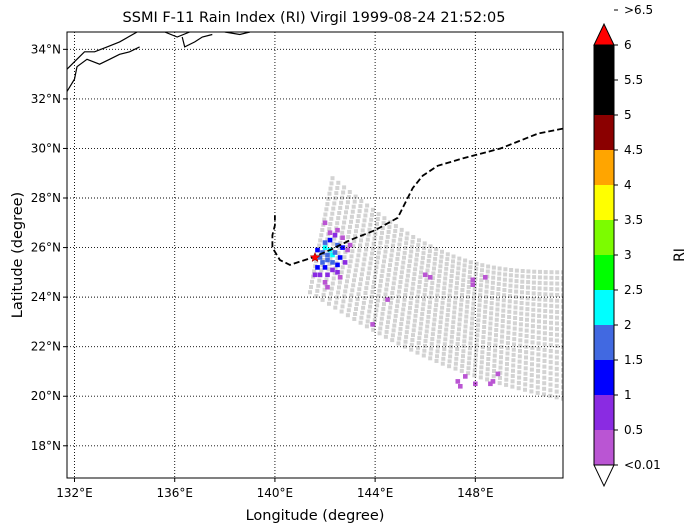 The width and height of the screenshot is (697, 532). Describe the element at coordinates (18, 255) in the screenshot. I see `y-axis-label: Latitude (degree)` at that location.